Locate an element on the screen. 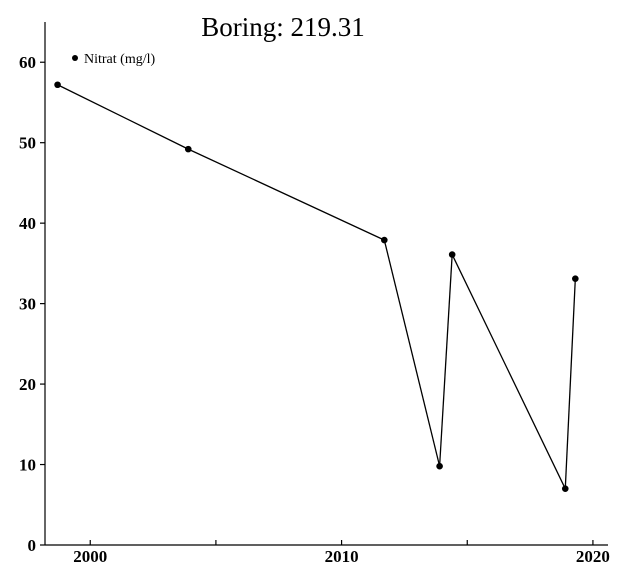 This screenshot has height=566, width=621. y-tick-label: 40 is located at coordinates (27, 223).